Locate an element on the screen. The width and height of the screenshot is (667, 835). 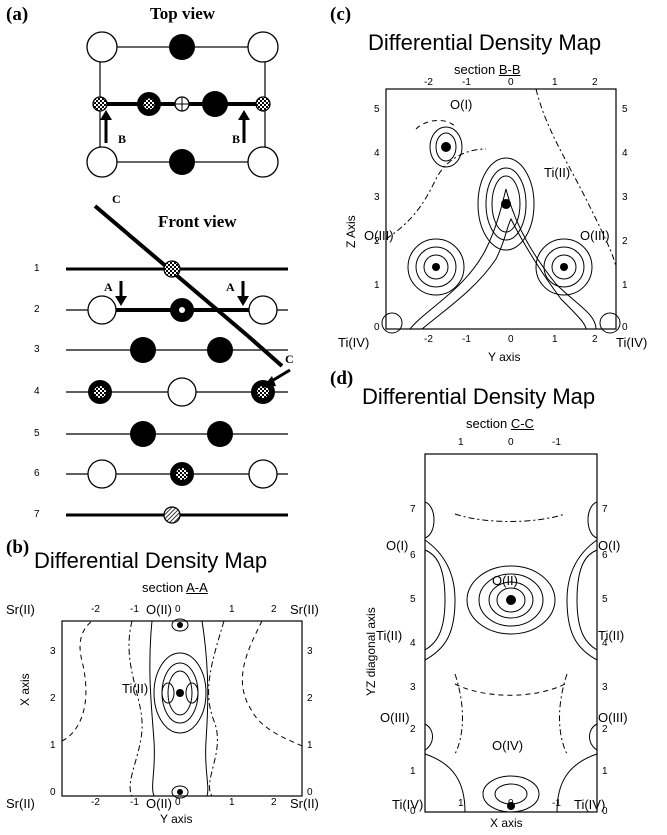
layer-number: 6 is located at coordinates (37, 473).